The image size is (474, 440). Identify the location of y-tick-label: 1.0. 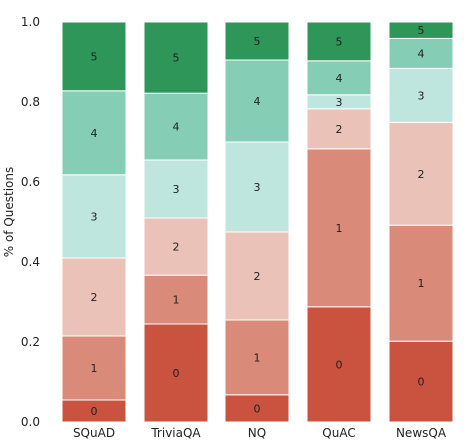
(30, 22).